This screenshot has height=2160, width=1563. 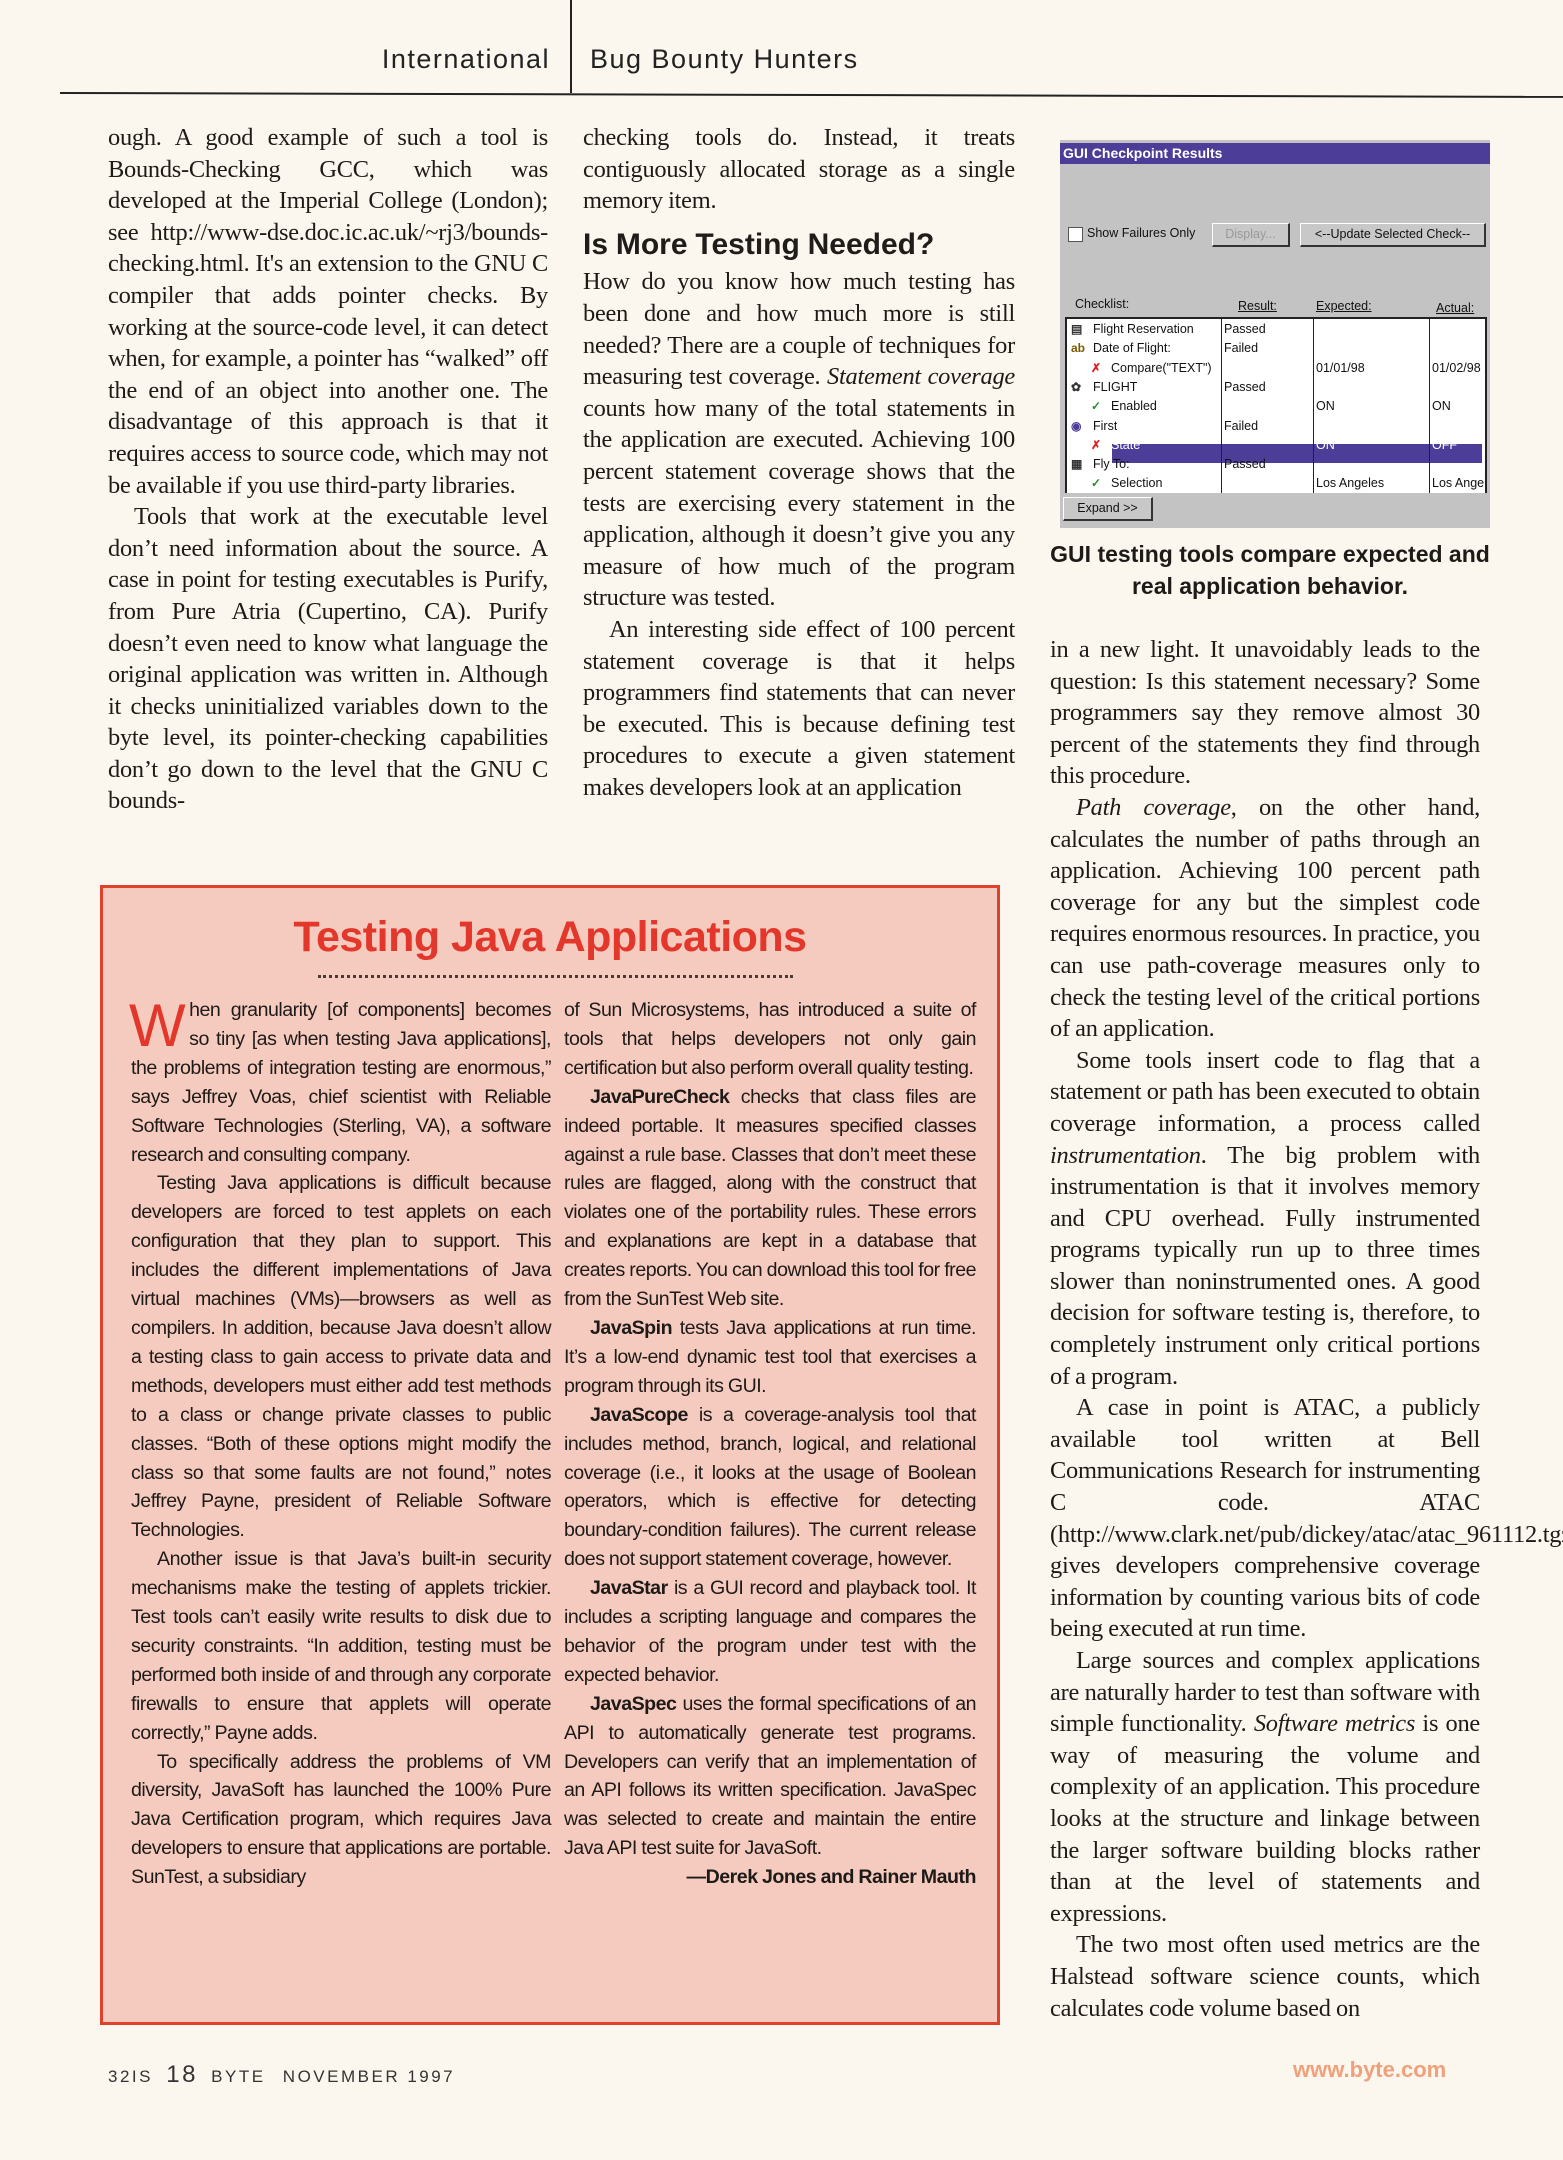 What do you see at coordinates (1459, 483) in the screenshot?
I see `actual-cell: Los Angel` at bounding box center [1459, 483].